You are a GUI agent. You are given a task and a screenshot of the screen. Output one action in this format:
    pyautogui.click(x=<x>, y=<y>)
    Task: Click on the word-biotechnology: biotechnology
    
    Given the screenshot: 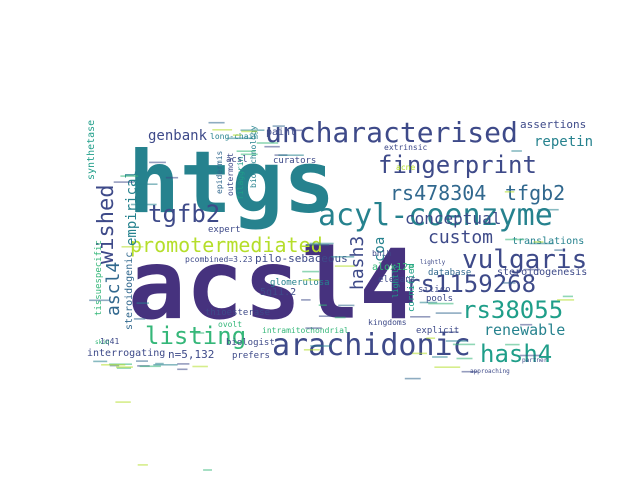 What is the action you would take?
    pyautogui.click(x=253, y=156)
    